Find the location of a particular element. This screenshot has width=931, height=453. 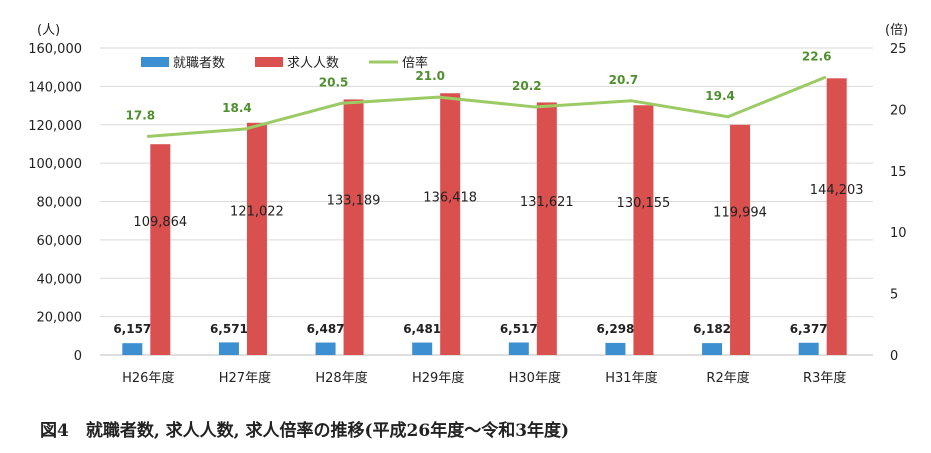

y-right-tick-label: 10 is located at coordinates (898, 233).